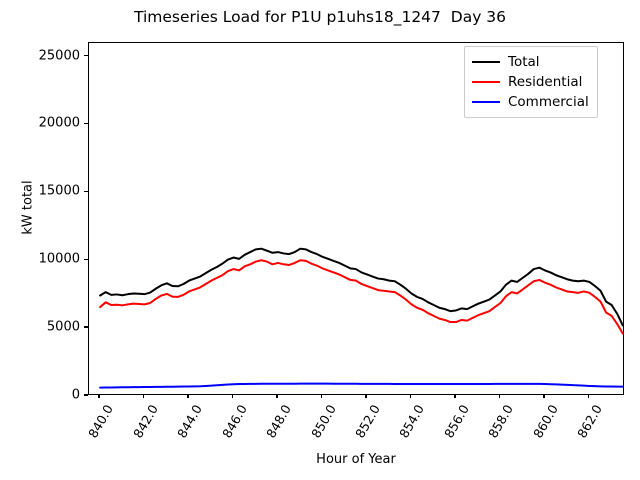 Image resolution: width=640 pixels, height=480 pixels. Describe the element at coordinates (59, 123) in the screenshot. I see `y-tick-label: 20000` at that location.